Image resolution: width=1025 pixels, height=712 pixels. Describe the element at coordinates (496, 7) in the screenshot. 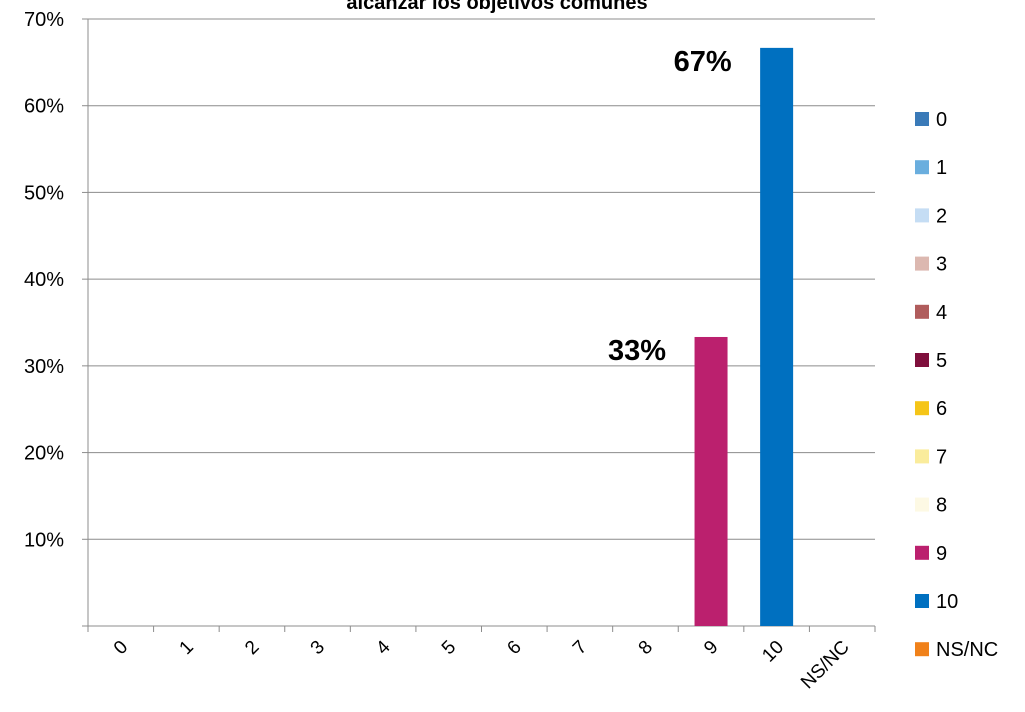

I see `chart-title: alcanzar los objetivos comunes` at that location.